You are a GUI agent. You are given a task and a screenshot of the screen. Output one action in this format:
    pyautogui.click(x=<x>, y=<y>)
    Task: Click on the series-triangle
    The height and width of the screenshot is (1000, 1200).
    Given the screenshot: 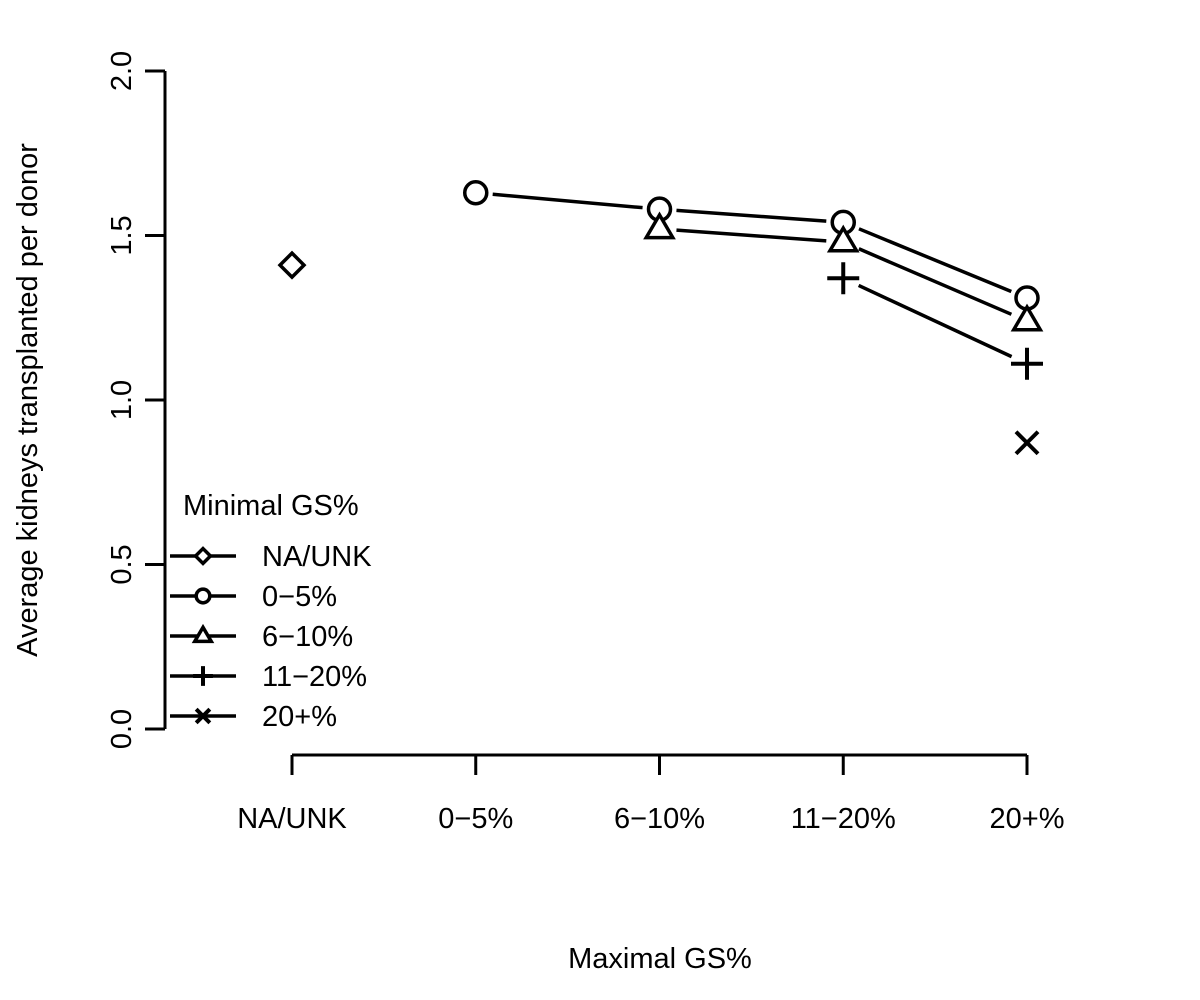 What is the action you would take?
    pyautogui.click(x=843, y=271)
    